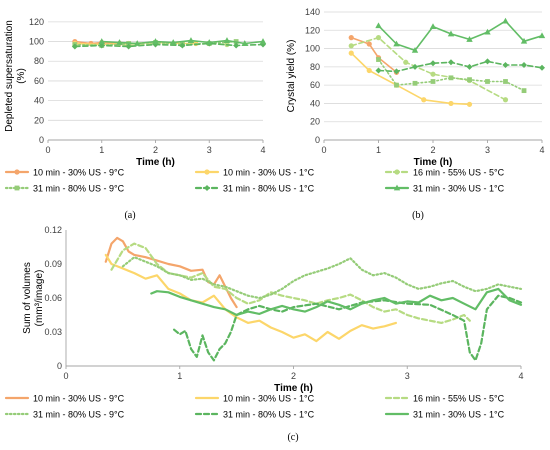 This screenshot has width=550, height=450. I want to click on y-axis-label: Sum of volumes(mm³/image), so click(33, 298).